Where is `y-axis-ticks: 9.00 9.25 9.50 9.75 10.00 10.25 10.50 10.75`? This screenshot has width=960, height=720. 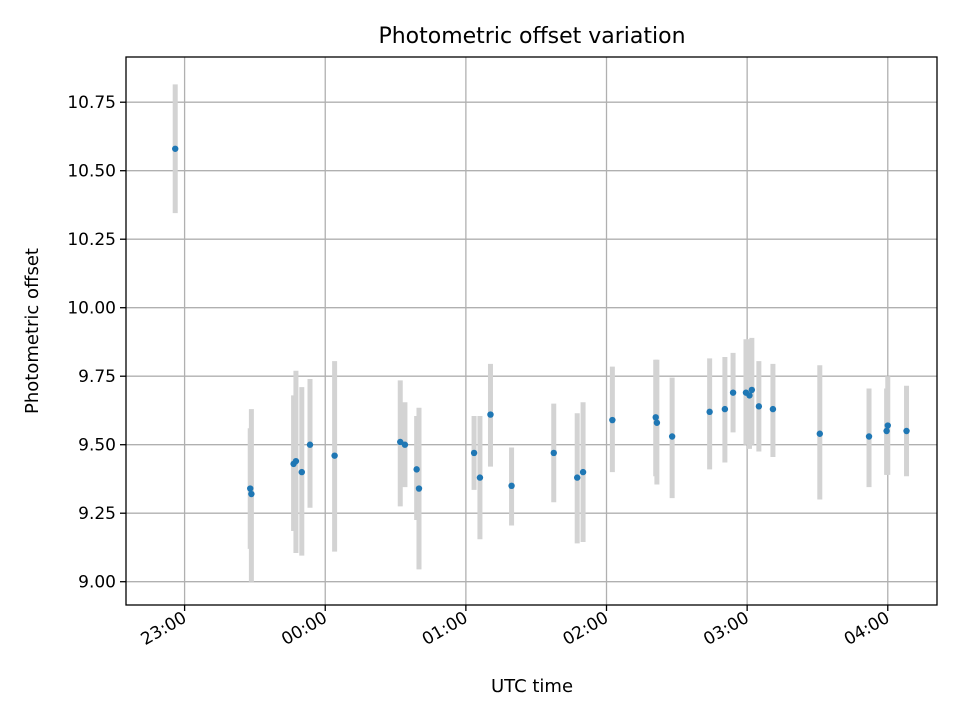
y-axis-ticks: 9.00 9.25 9.50 9.75 10.00 10.25 10.50 10.75 is located at coordinates (96, 343).